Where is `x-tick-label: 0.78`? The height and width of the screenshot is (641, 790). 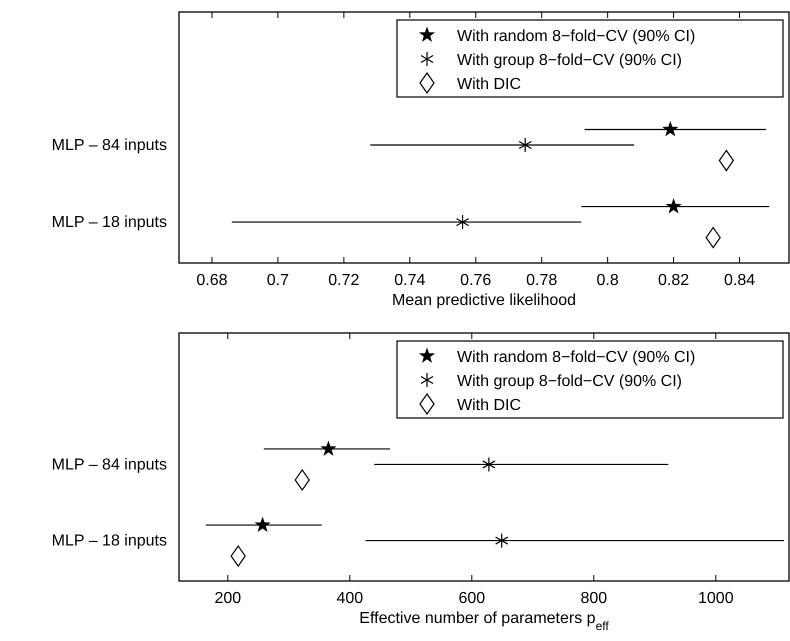
x-tick-label: 0.78 is located at coordinates (542, 280).